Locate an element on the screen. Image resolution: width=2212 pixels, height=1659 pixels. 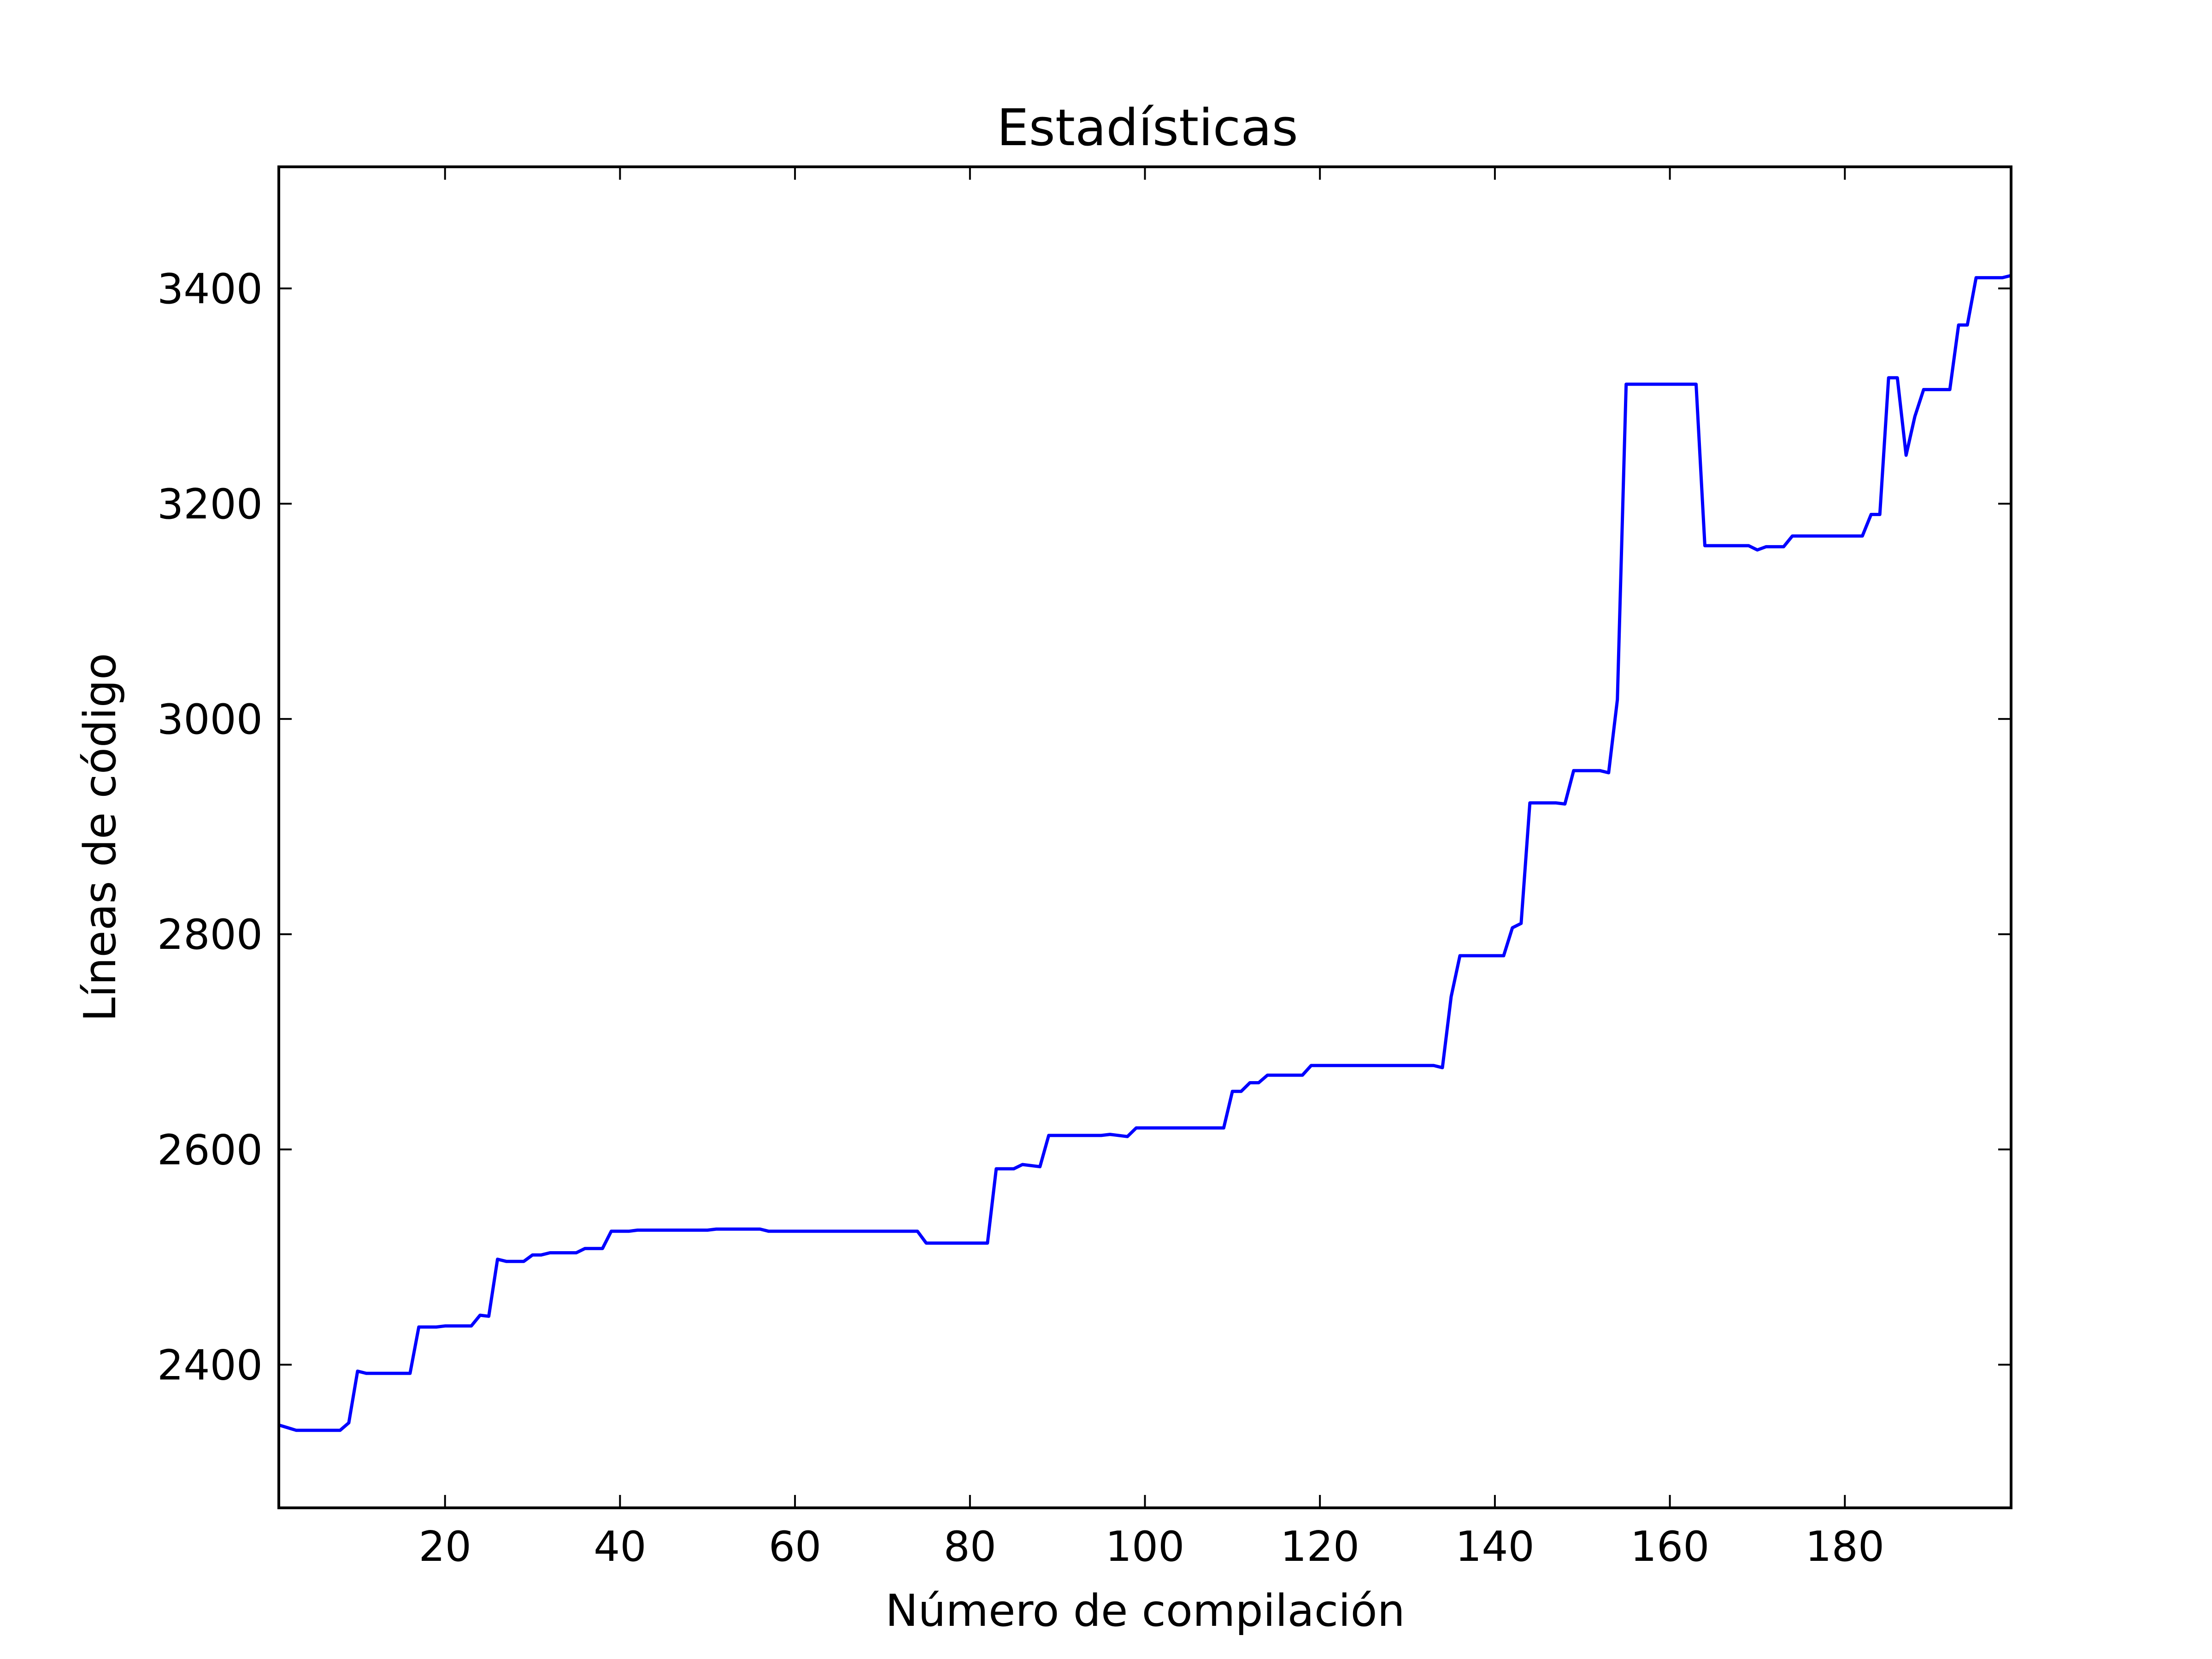
y-tick-label: 3200 is located at coordinates (210, 504).